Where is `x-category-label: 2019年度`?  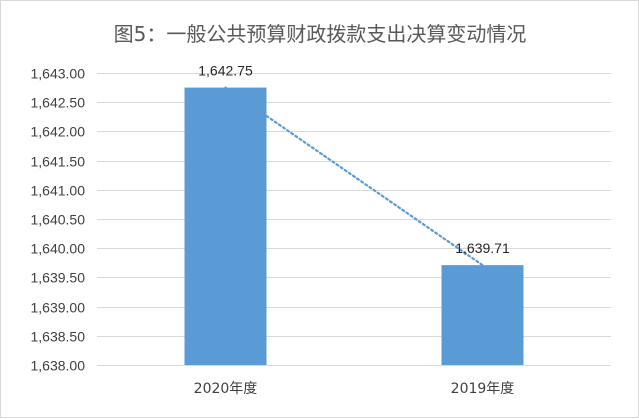 x-category-label: 2019年度 is located at coordinates (483, 389).